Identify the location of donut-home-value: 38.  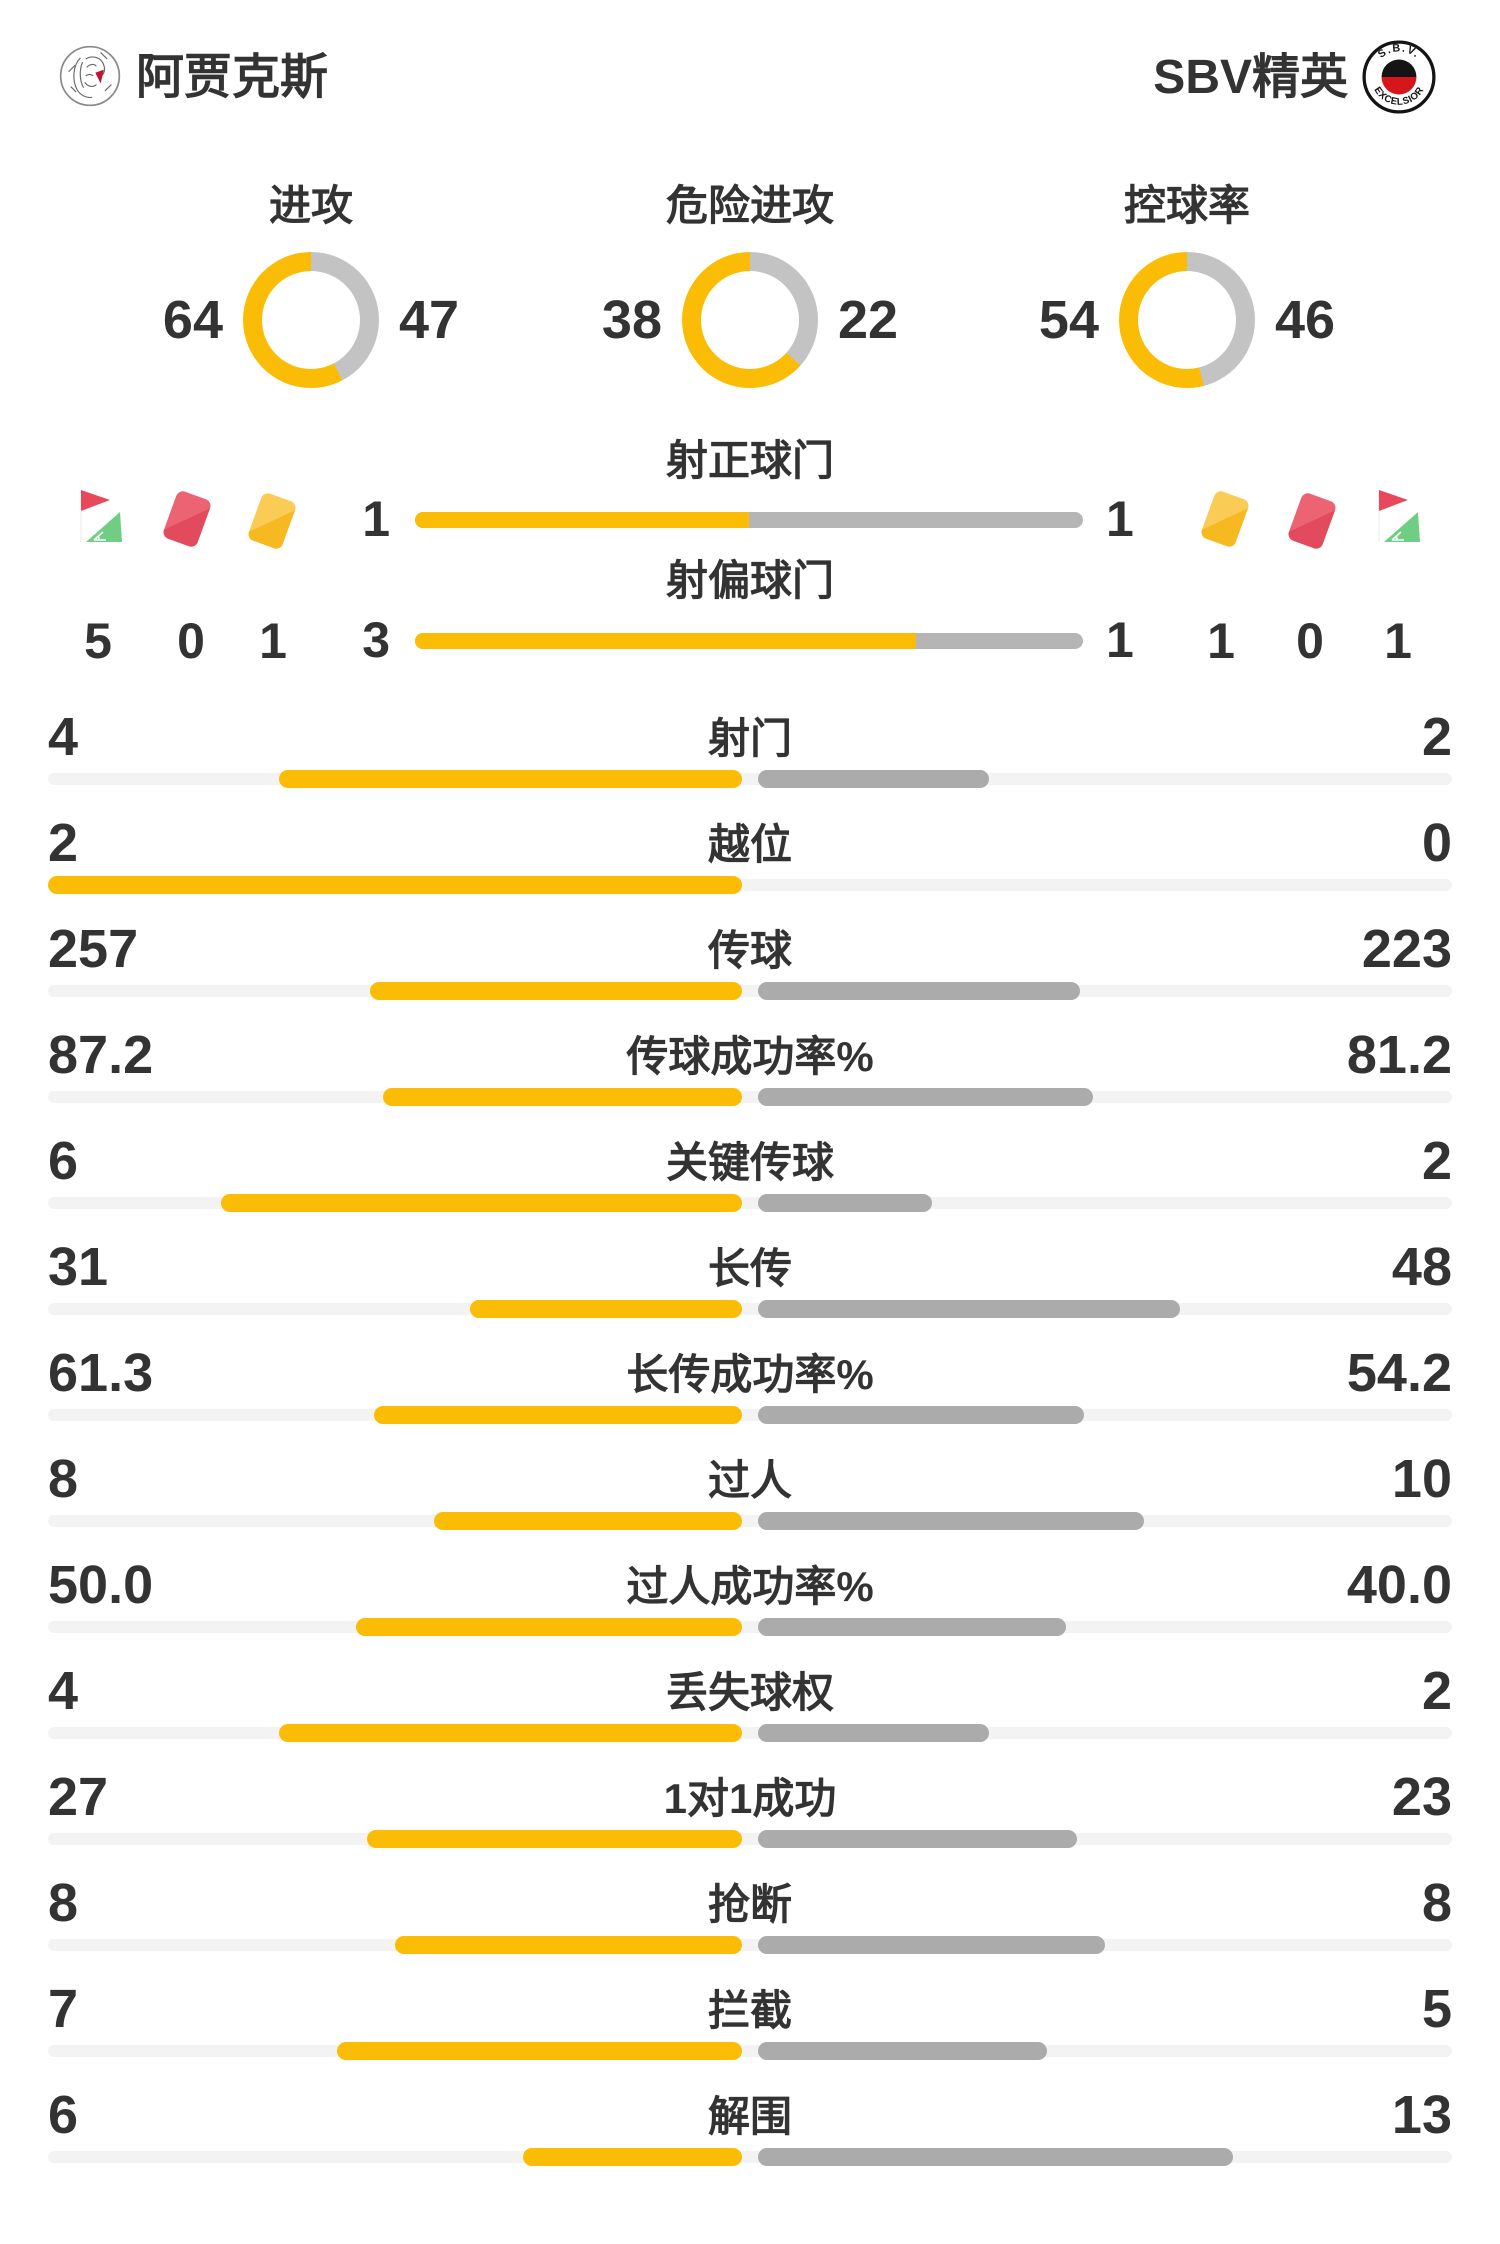
(631, 320).